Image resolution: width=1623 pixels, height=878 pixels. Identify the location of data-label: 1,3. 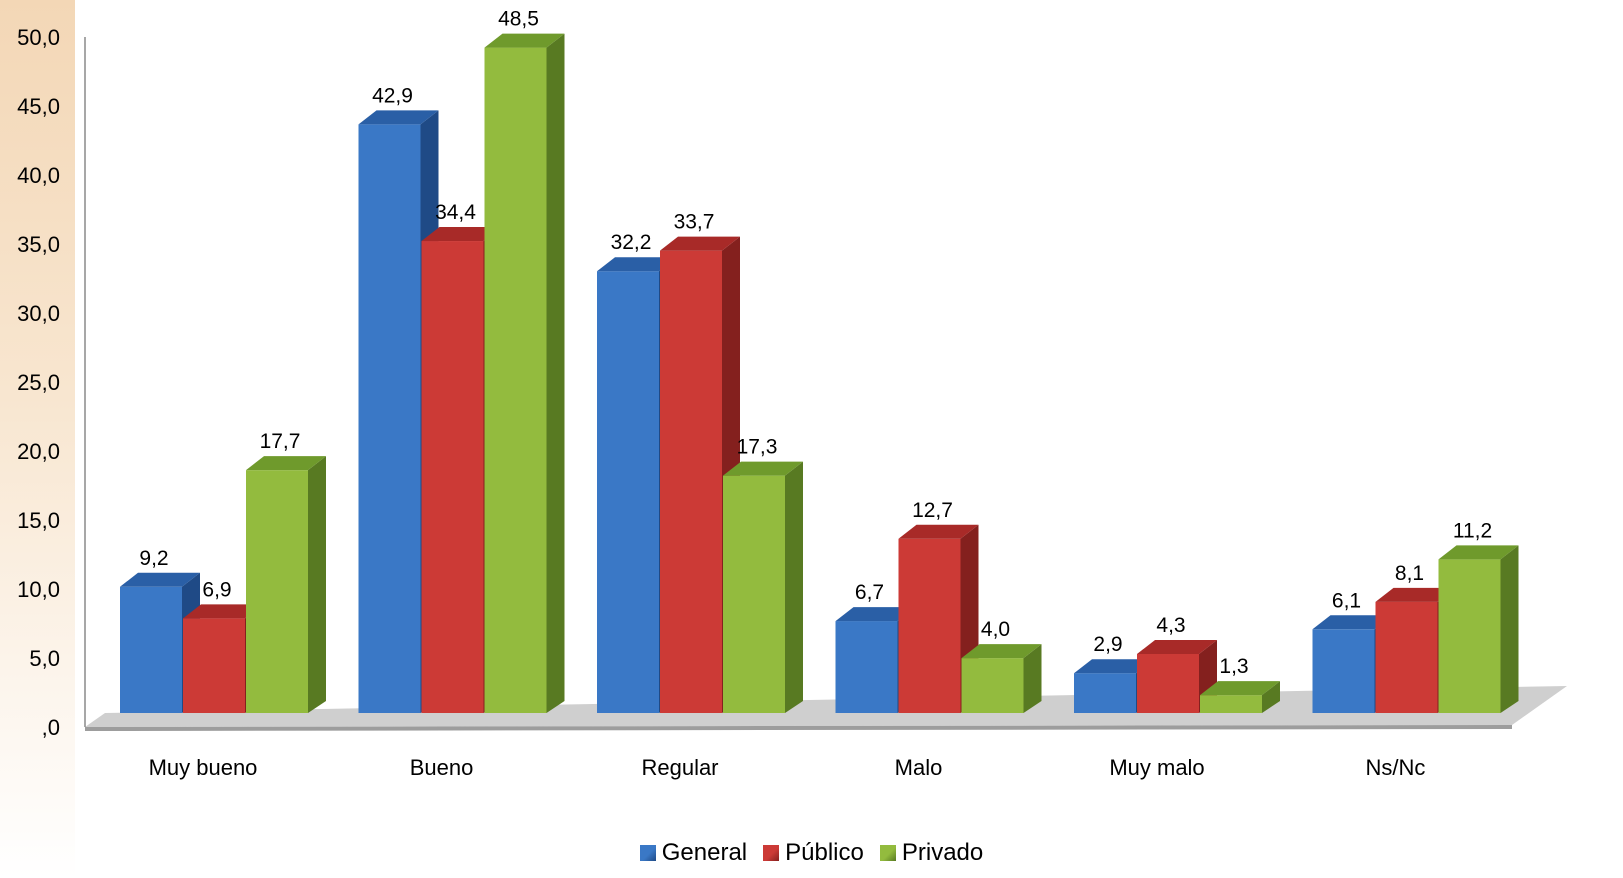
(1233, 666).